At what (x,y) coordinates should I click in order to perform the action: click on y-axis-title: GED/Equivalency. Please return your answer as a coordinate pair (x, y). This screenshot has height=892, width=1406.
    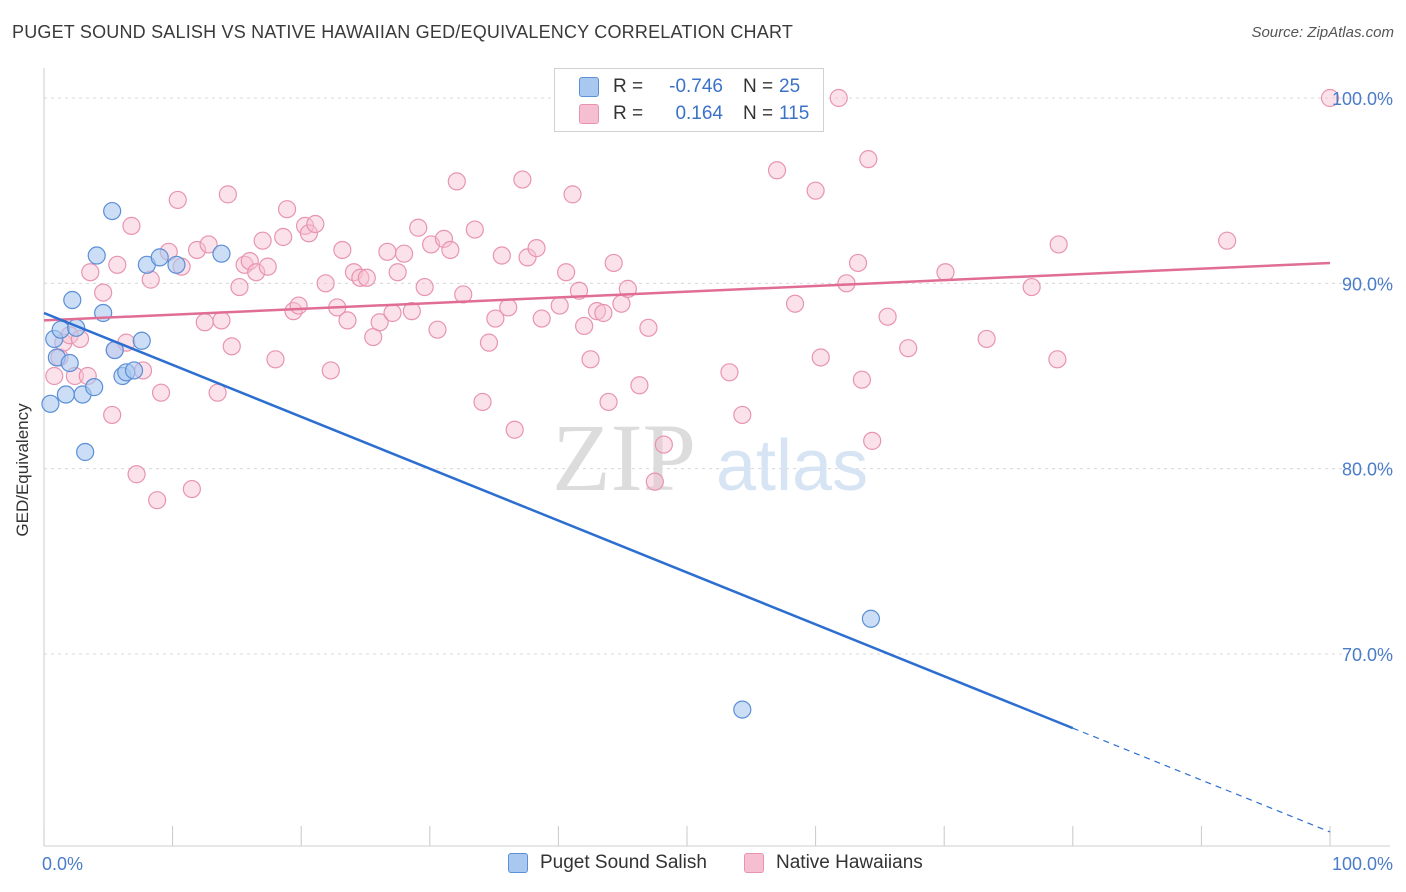
    Looking at the image, I should click on (22, 470).